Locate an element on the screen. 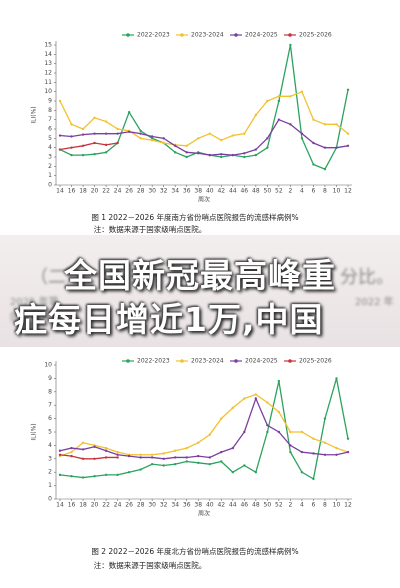 The height and width of the screenshot is (588, 400). background-text: （二） is located at coordinates (57, 277).